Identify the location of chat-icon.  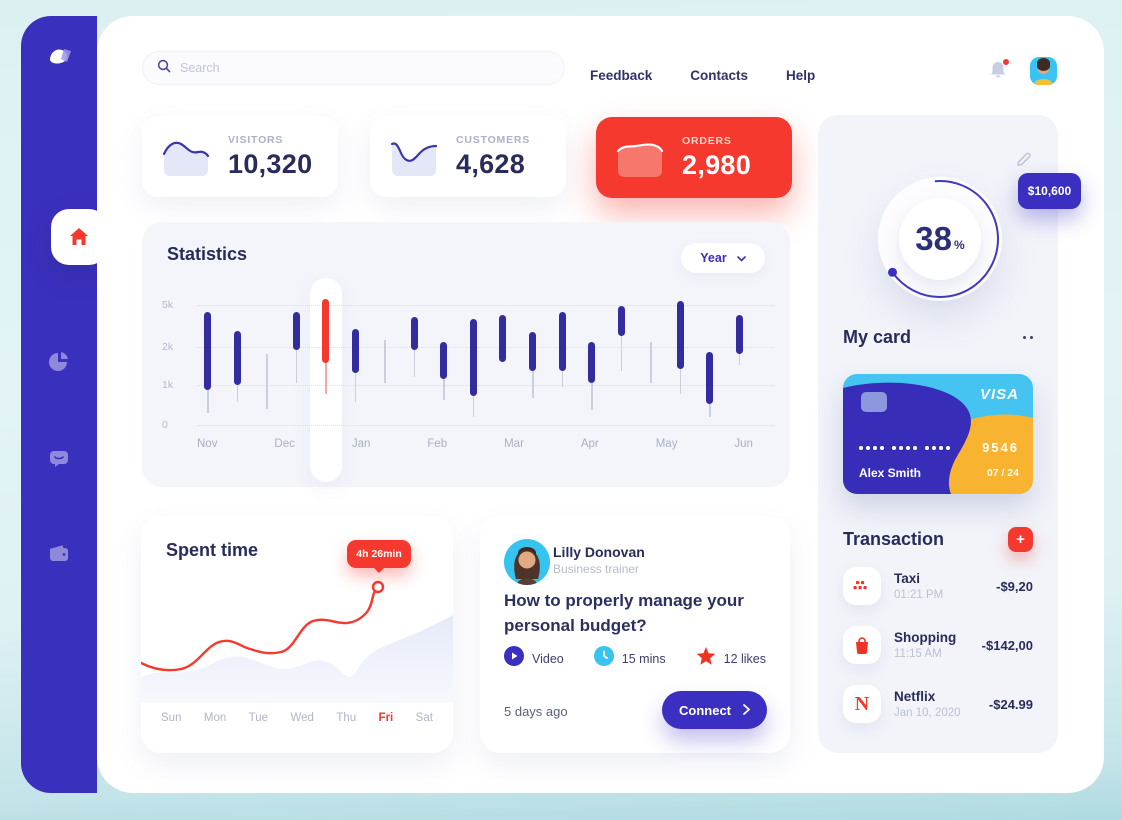
(59, 458).